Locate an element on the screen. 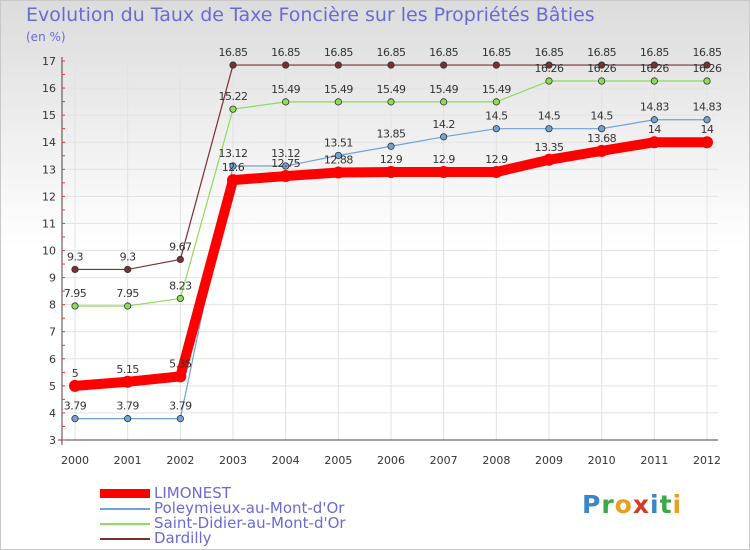 The width and height of the screenshot is (750, 550). legend-label: Poleymieux-au-Mont-d'Or is located at coordinates (249, 508).